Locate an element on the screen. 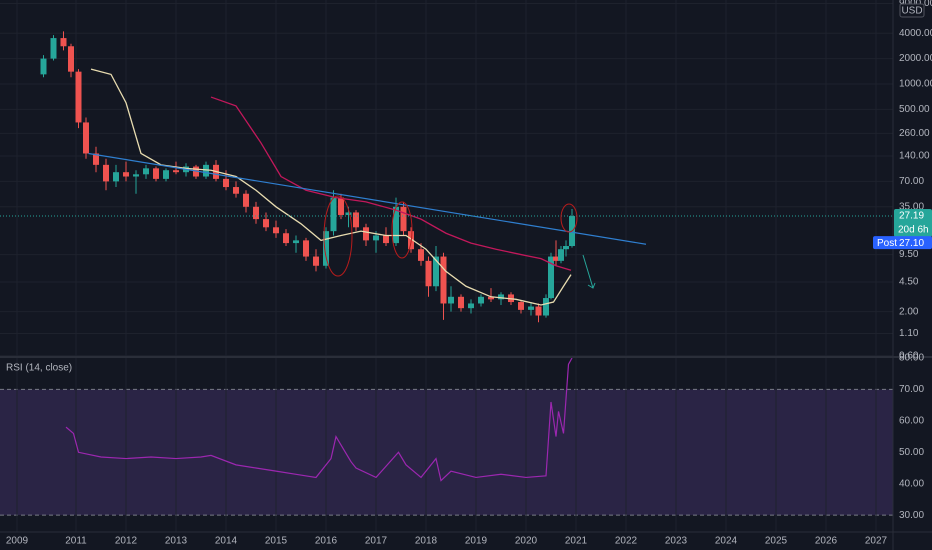 This screenshot has width=932, height=550. x-tick-label: 2022 is located at coordinates (626, 541).